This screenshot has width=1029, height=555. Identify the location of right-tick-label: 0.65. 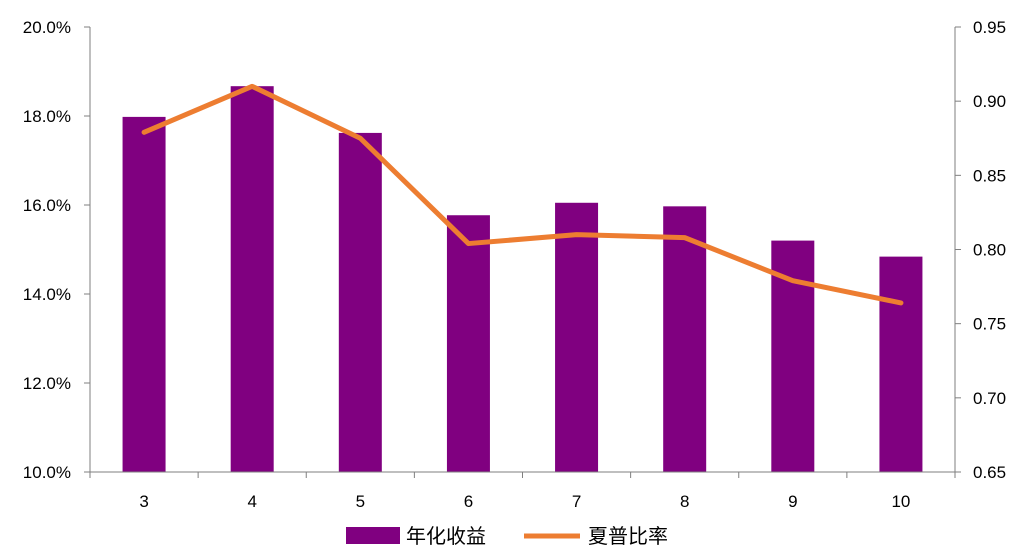
(989, 472).